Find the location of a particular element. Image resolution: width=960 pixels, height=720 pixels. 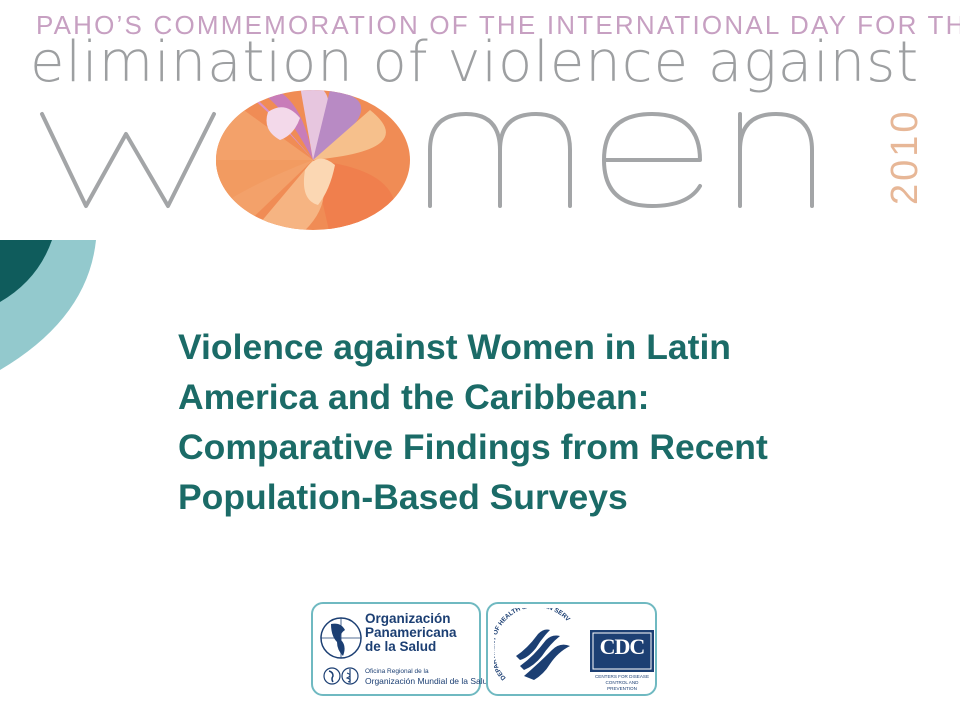

corner-decoration is located at coordinates (48, 305).